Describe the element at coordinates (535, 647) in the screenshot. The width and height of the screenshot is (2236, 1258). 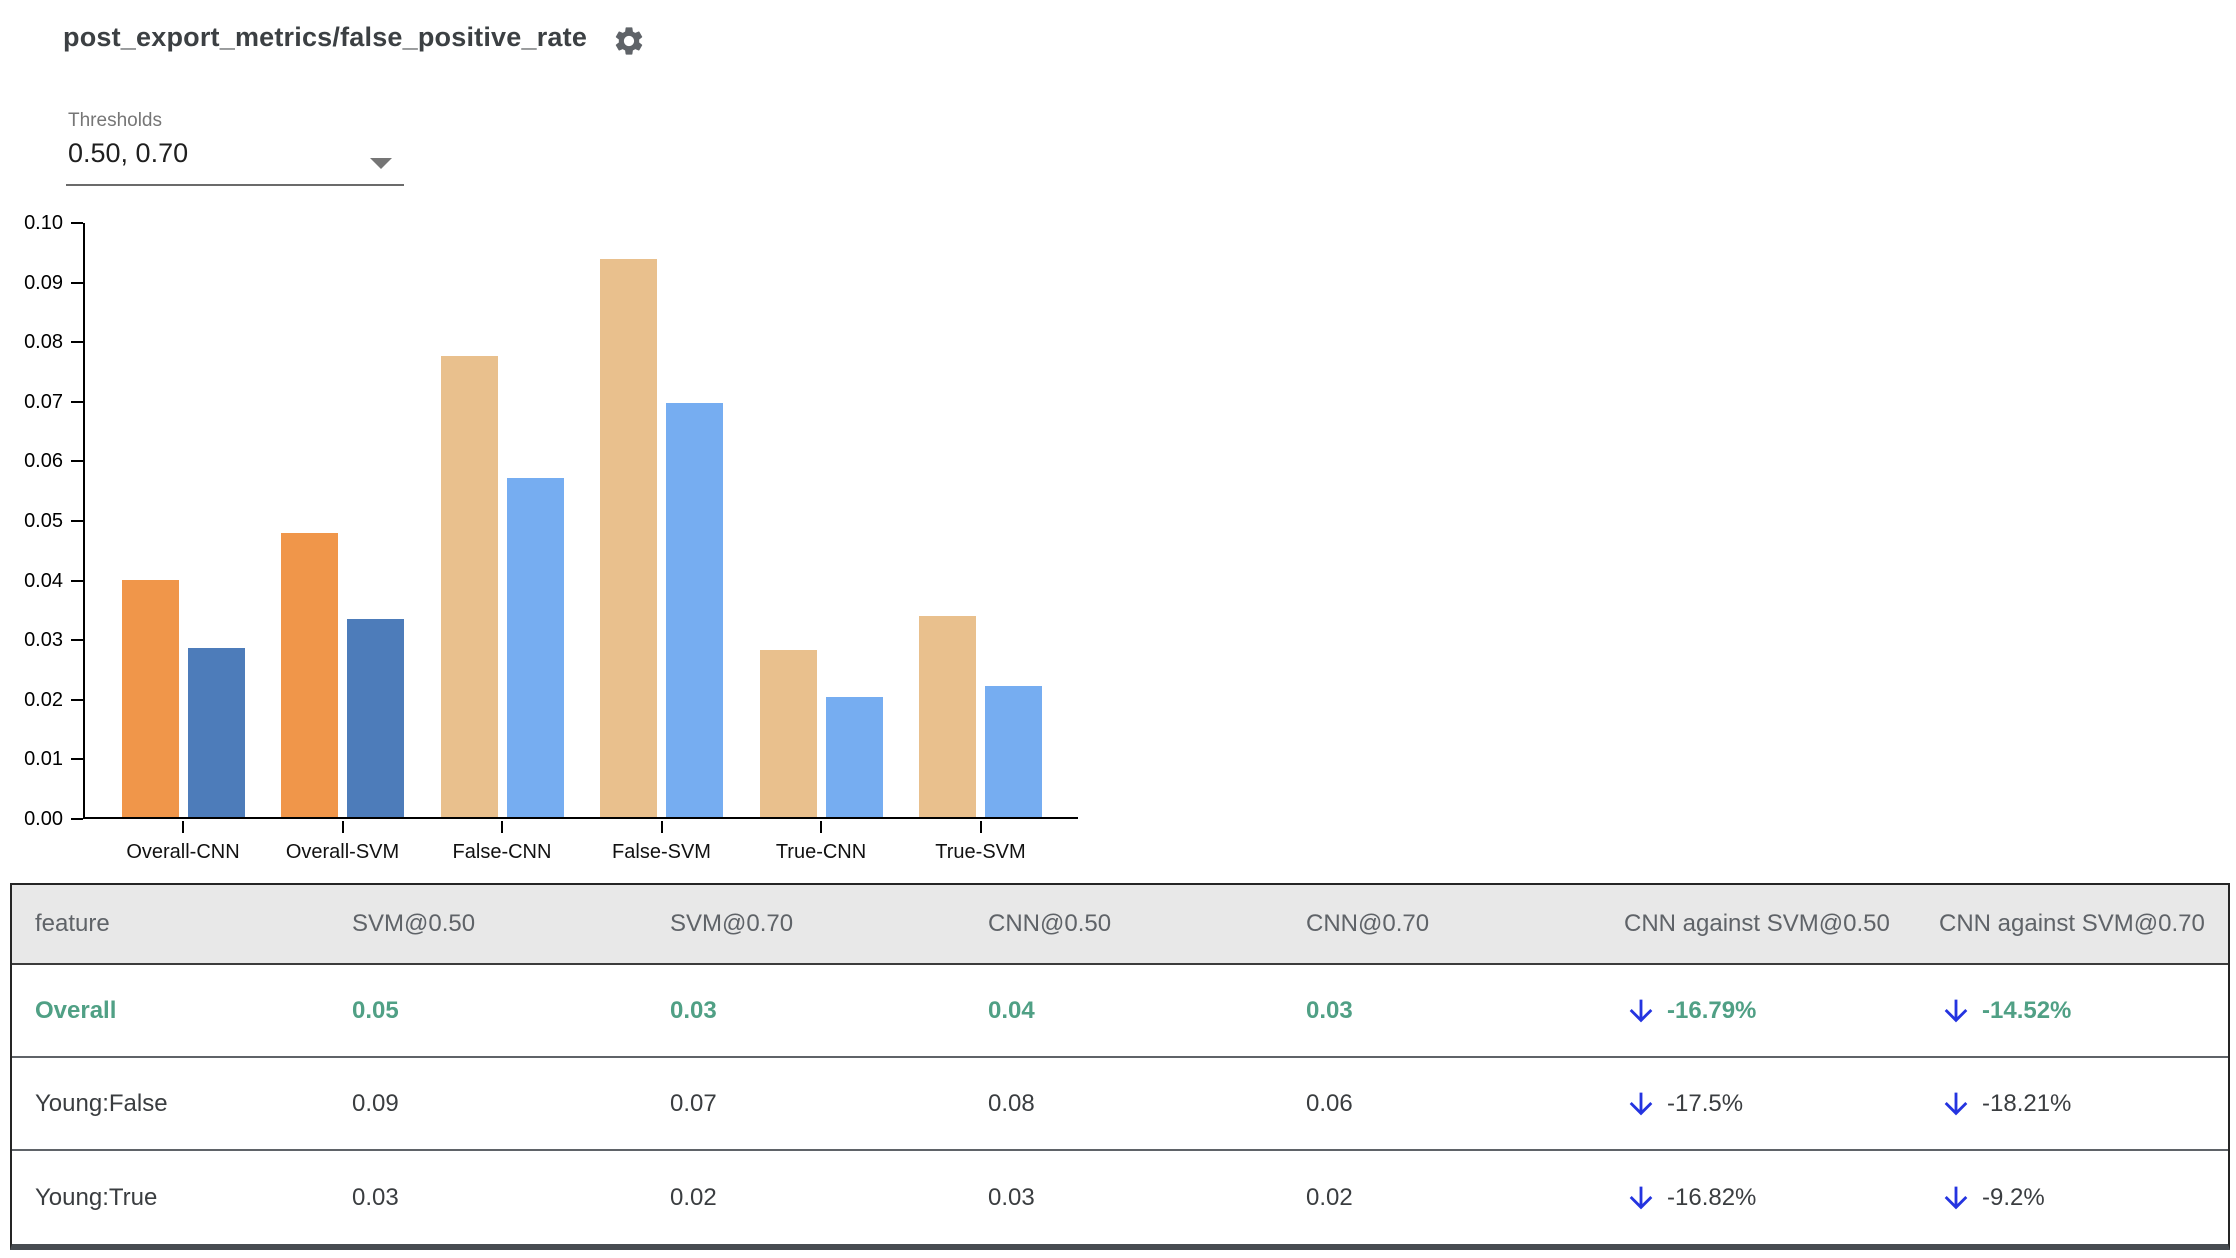
I see `bar-False-CNN-@0.70` at that location.